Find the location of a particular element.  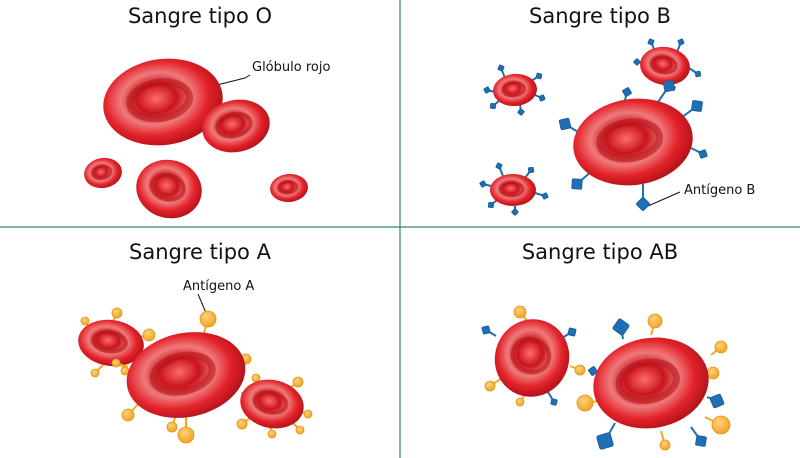

panel-title-ab: Sangre tipo AB is located at coordinates (600, 252).